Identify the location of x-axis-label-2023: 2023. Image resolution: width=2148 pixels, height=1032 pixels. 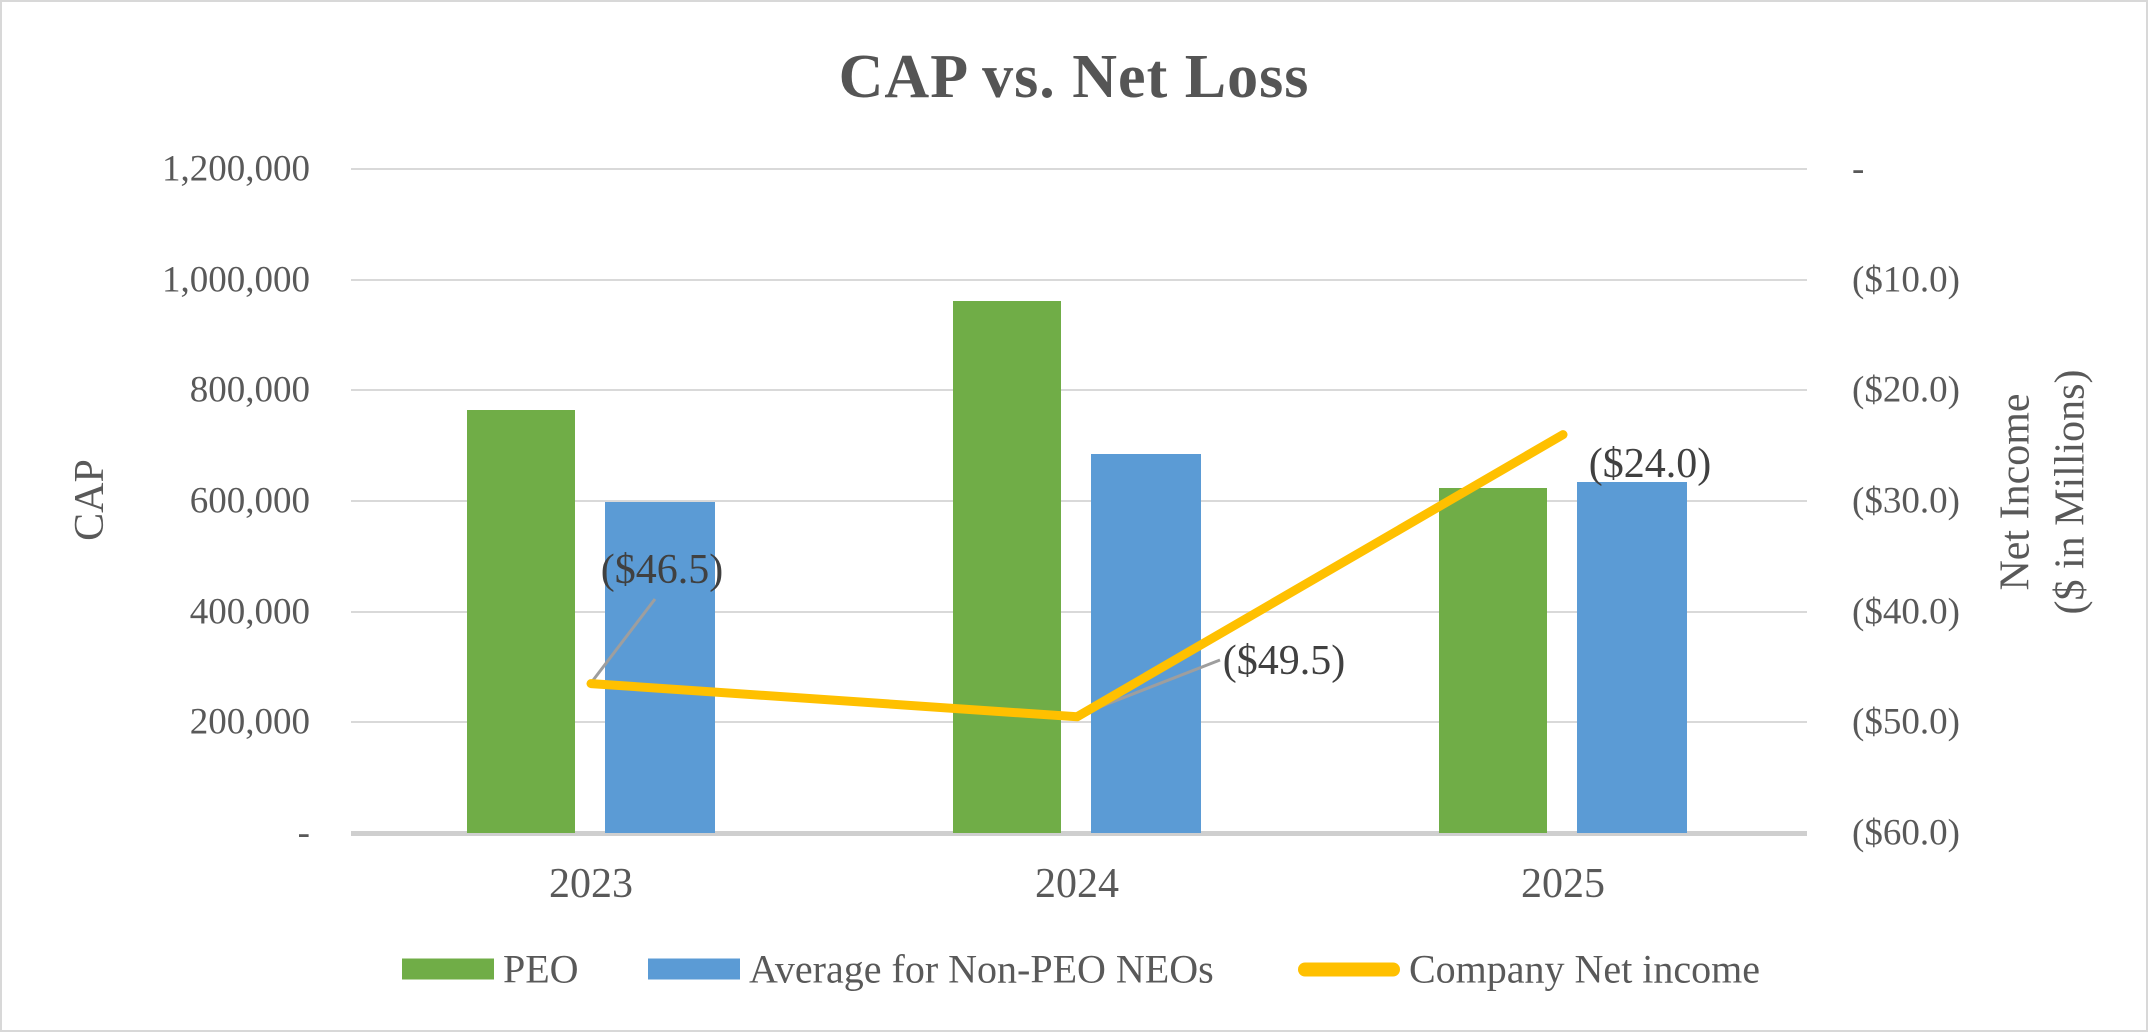
(591, 884).